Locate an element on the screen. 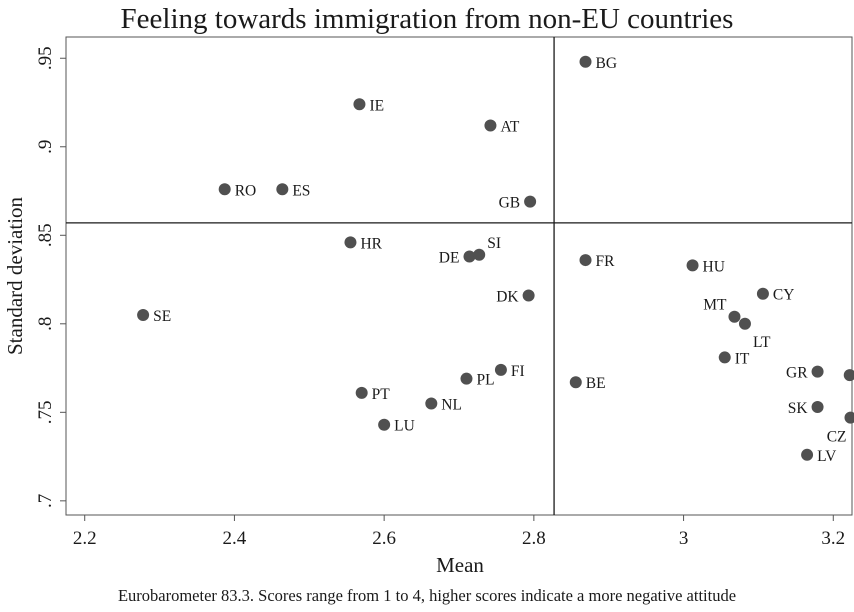 Image resolution: width=854 pixels, height=612 pixels. point-cy is located at coordinates (762, 293).